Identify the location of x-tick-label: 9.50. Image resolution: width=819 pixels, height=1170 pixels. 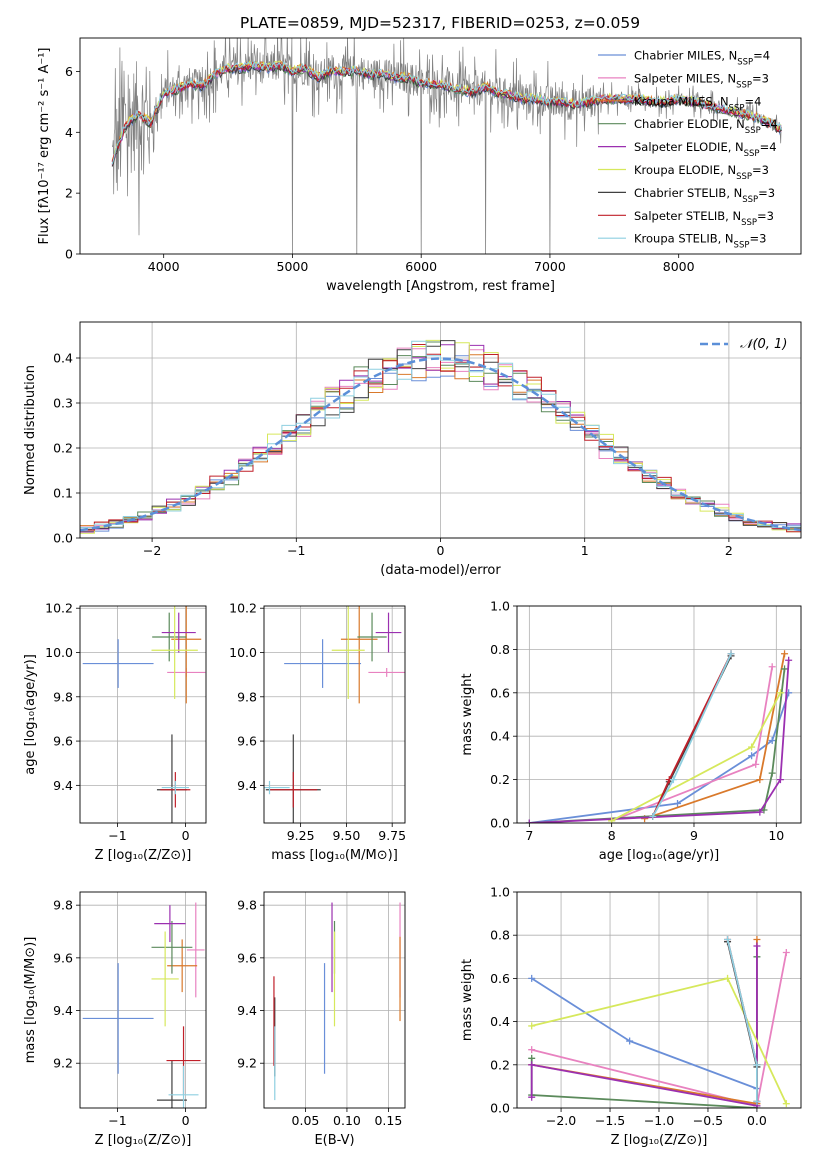
(346, 835).